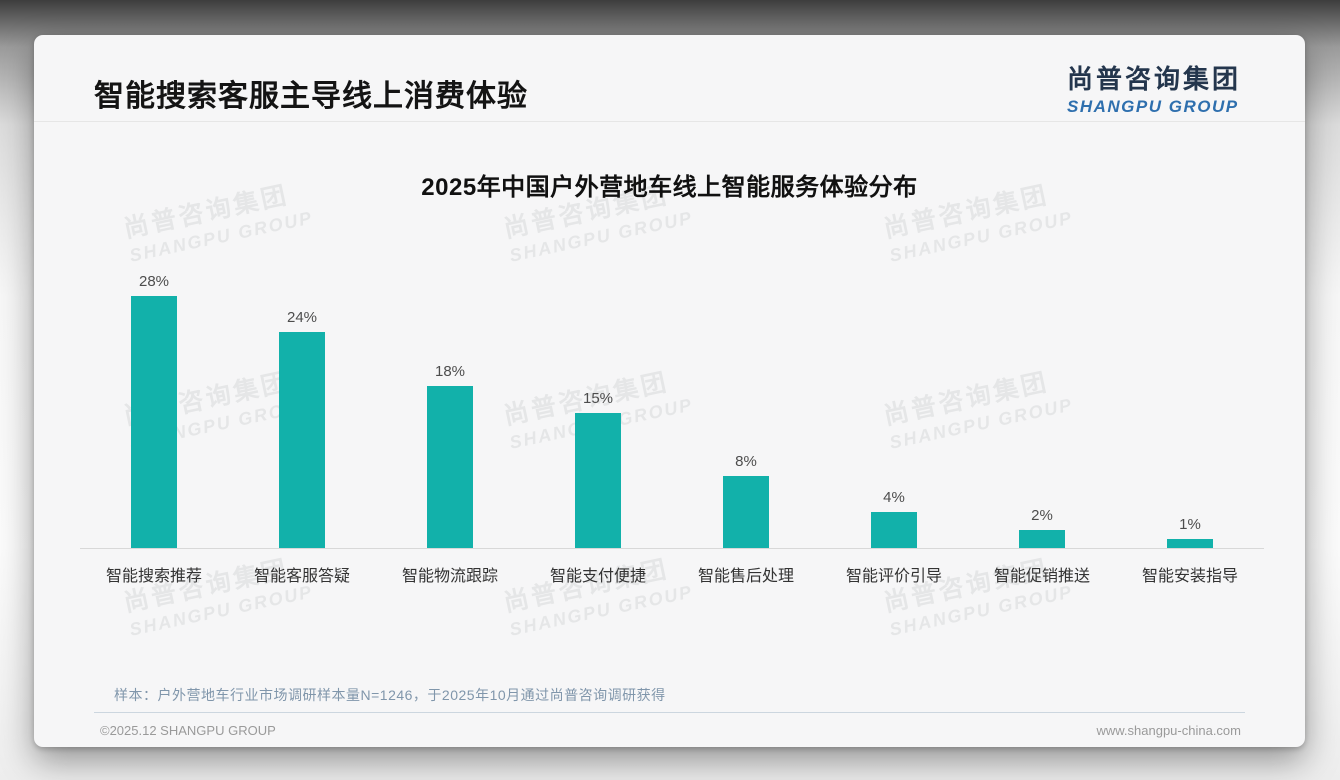 The image size is (1340, 780). Describe the element at coordinates (894, 497) in the screenshot. I see `bar-value-label: 4%` at that location.